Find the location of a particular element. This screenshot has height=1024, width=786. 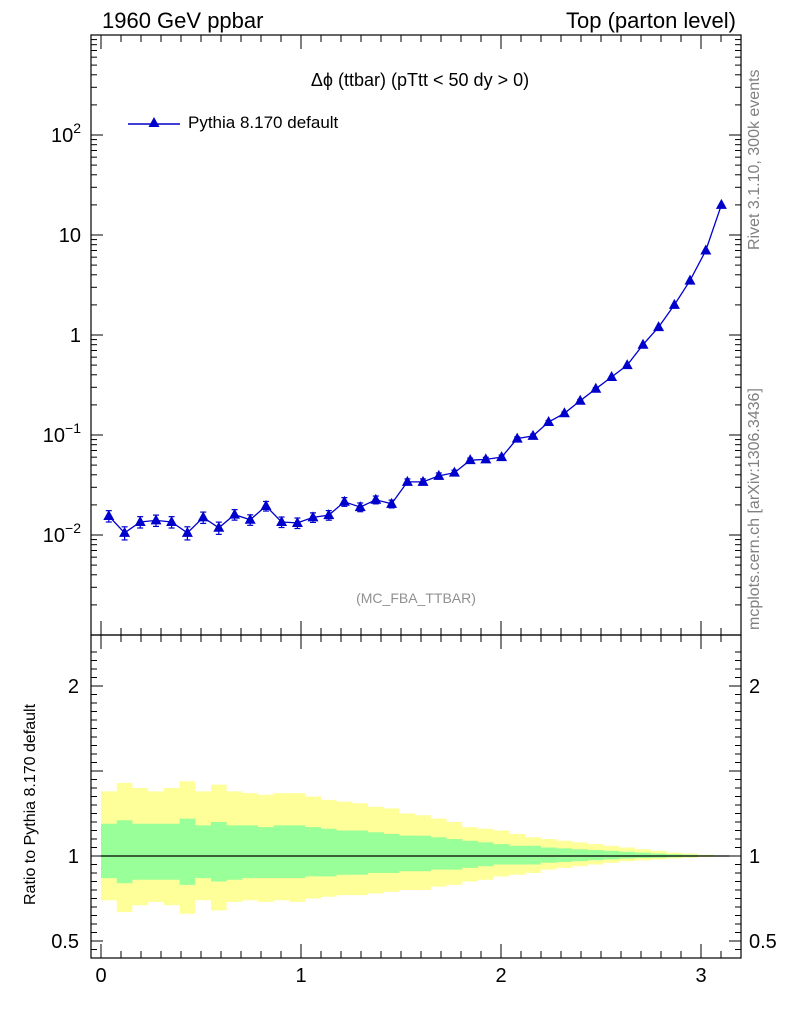

y-tick-label: 10⁻¹ is located at coordinates (62, 433).